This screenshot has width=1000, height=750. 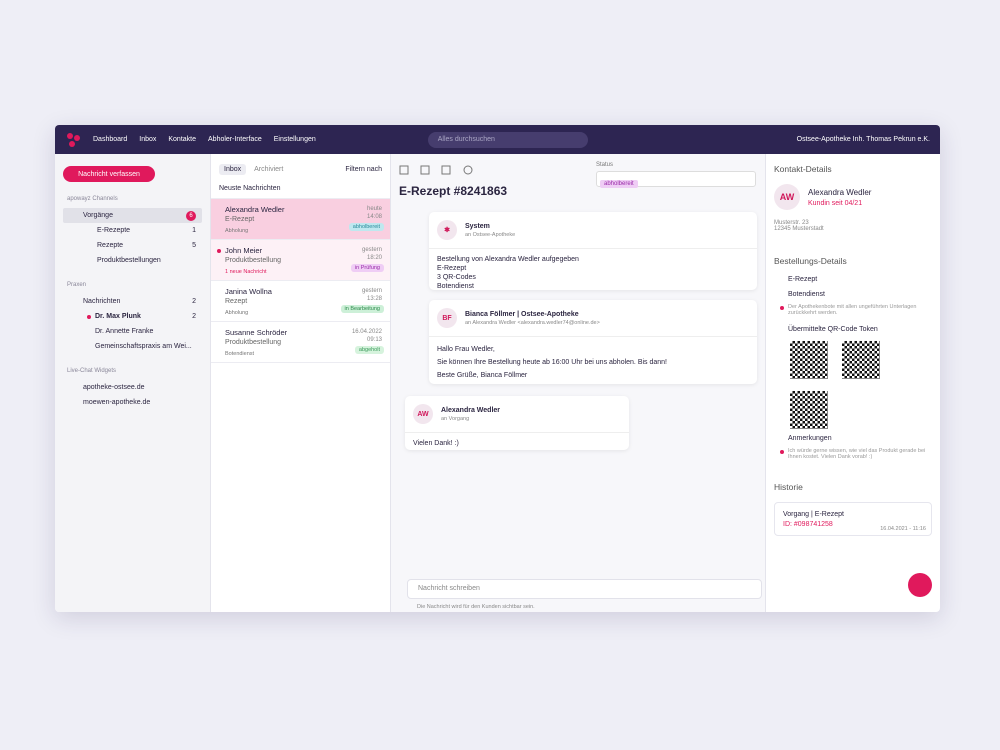 I want to click on line: Hallo Frau Wedler,, so click(x=466, y=349).